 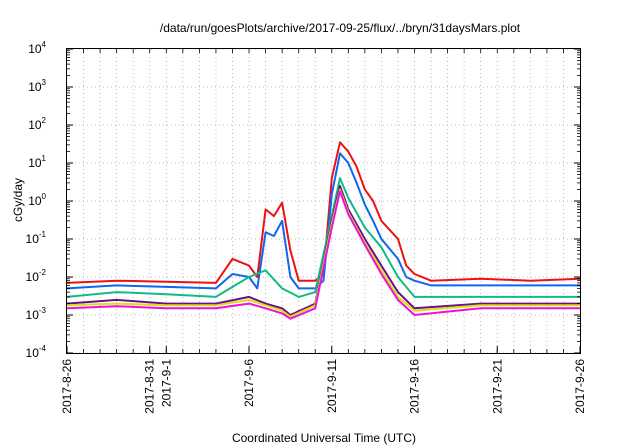 What do you see at coordinates (36, 276) in the screenshot?
I see `y-tick-label: 10⁻²` at bounding box center [36, 276].